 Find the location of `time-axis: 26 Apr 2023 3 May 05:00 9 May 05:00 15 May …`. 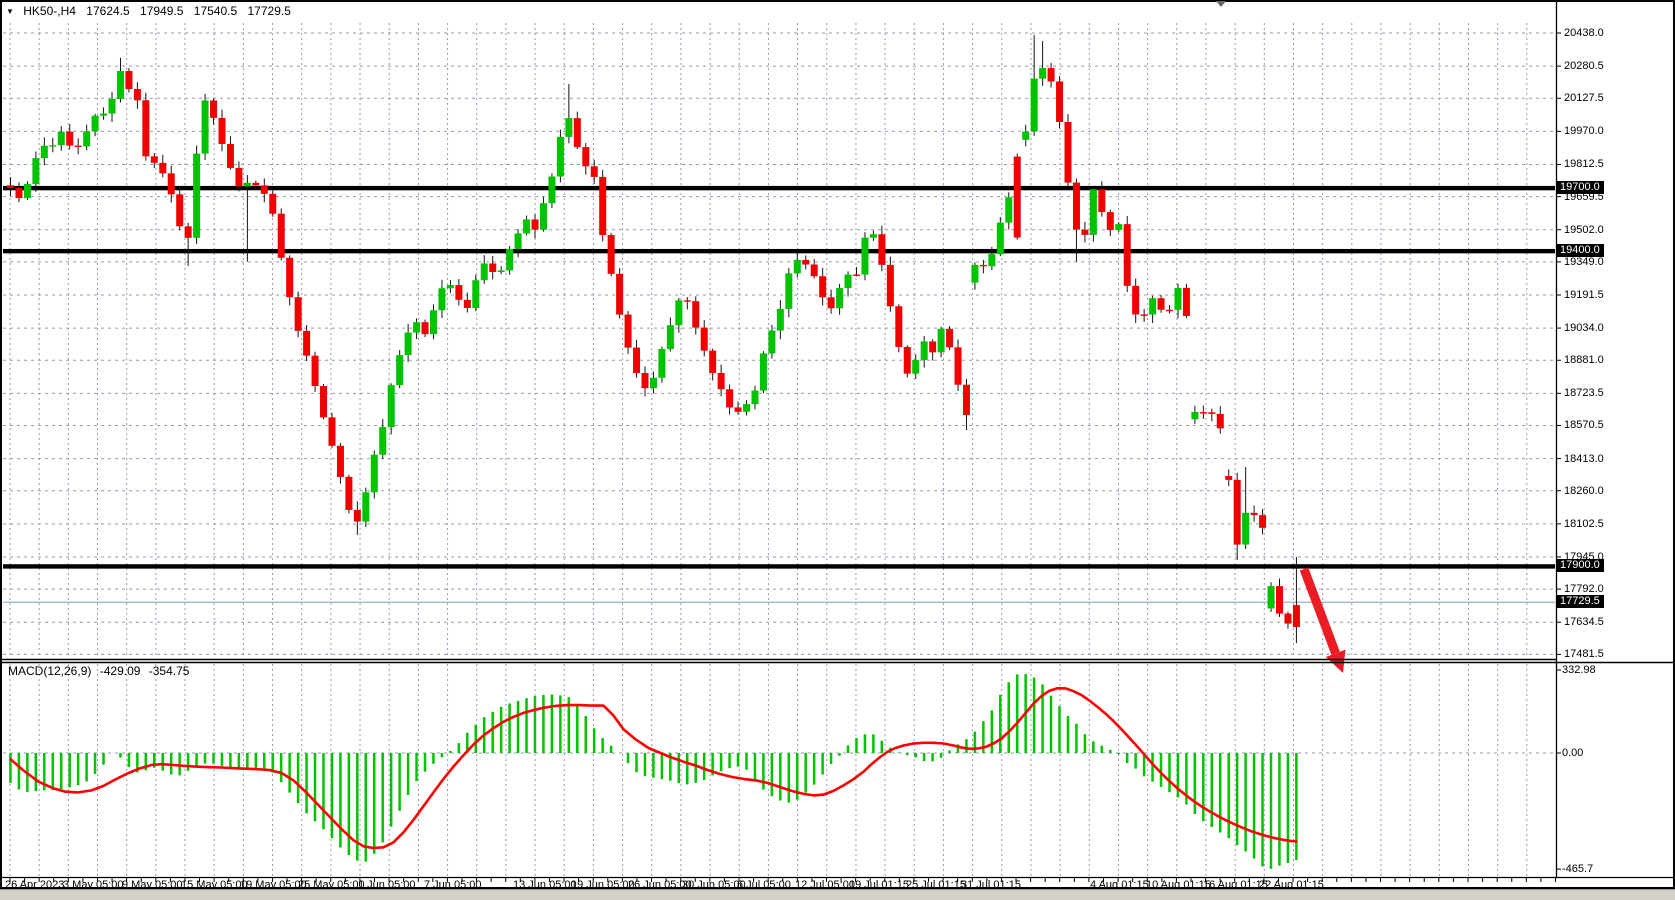

time-axis: 26 Apr 2023 3 May 05:00 9 May 05:00 15 May … is located at coordinates (778, 884).